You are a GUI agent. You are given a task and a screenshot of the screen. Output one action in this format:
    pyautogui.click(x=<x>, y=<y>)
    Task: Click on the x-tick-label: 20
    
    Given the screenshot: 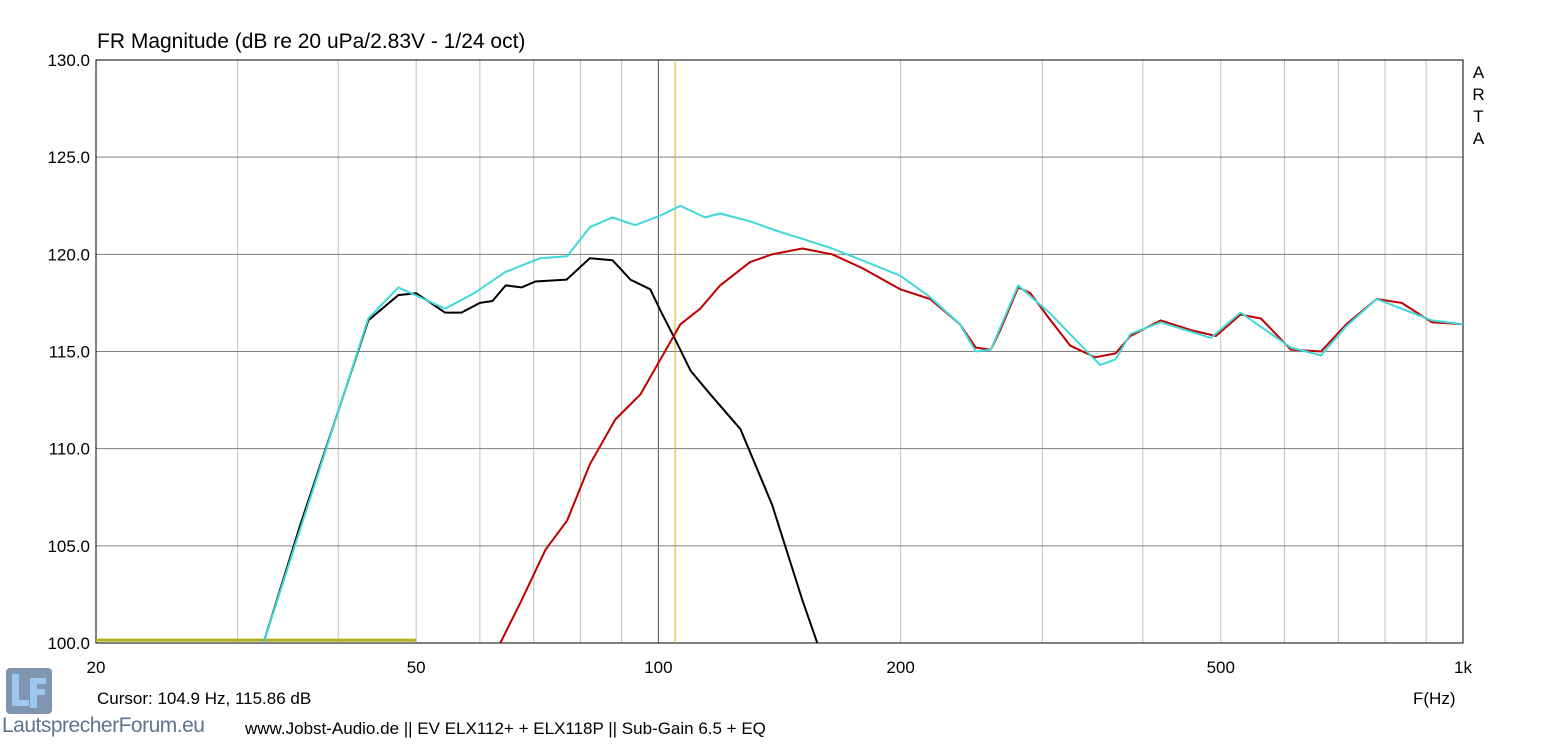 What is the action you would take?
    pyautogui.click(x=96, y=667)
    